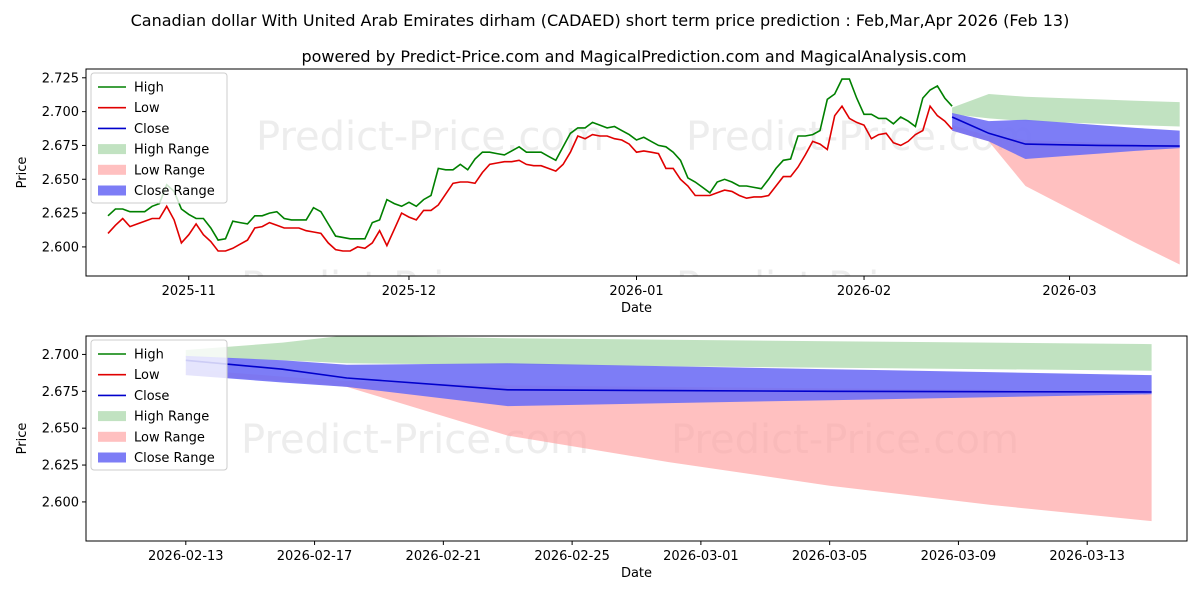 This screenshot has width=1200, height=600. I want to click on x-tick-label: 2026-02, so click(864, 291).